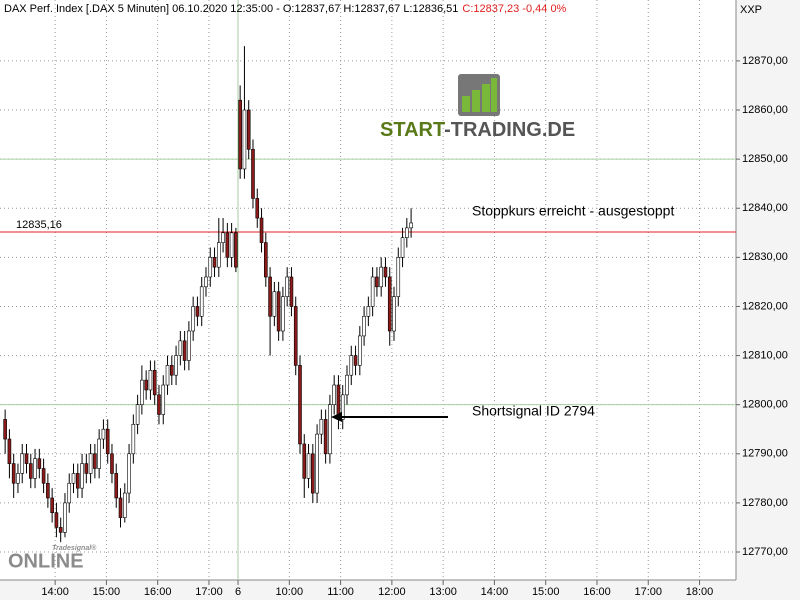  I want to click on logo-part: -TRADING.DE, so click(509, 130).